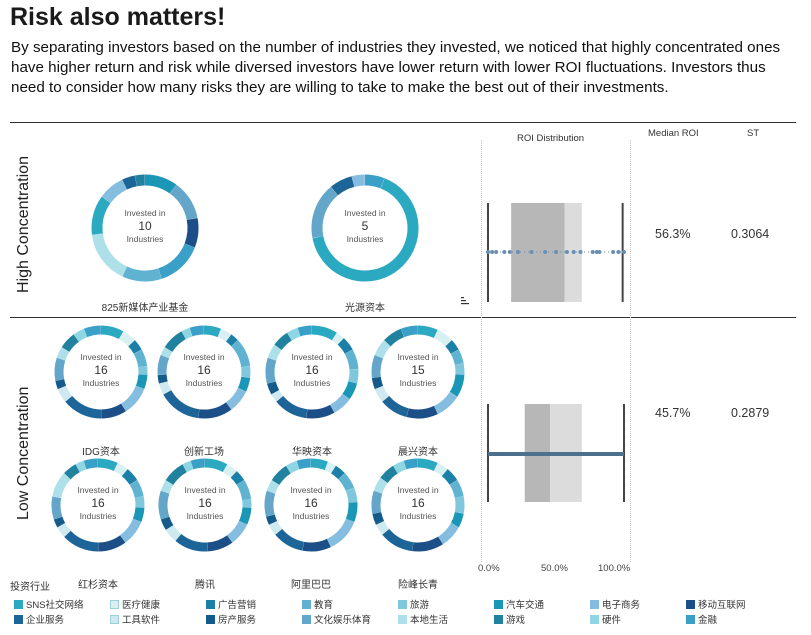  I want to click on legend-item: 医疗健康, so click(135, 604).